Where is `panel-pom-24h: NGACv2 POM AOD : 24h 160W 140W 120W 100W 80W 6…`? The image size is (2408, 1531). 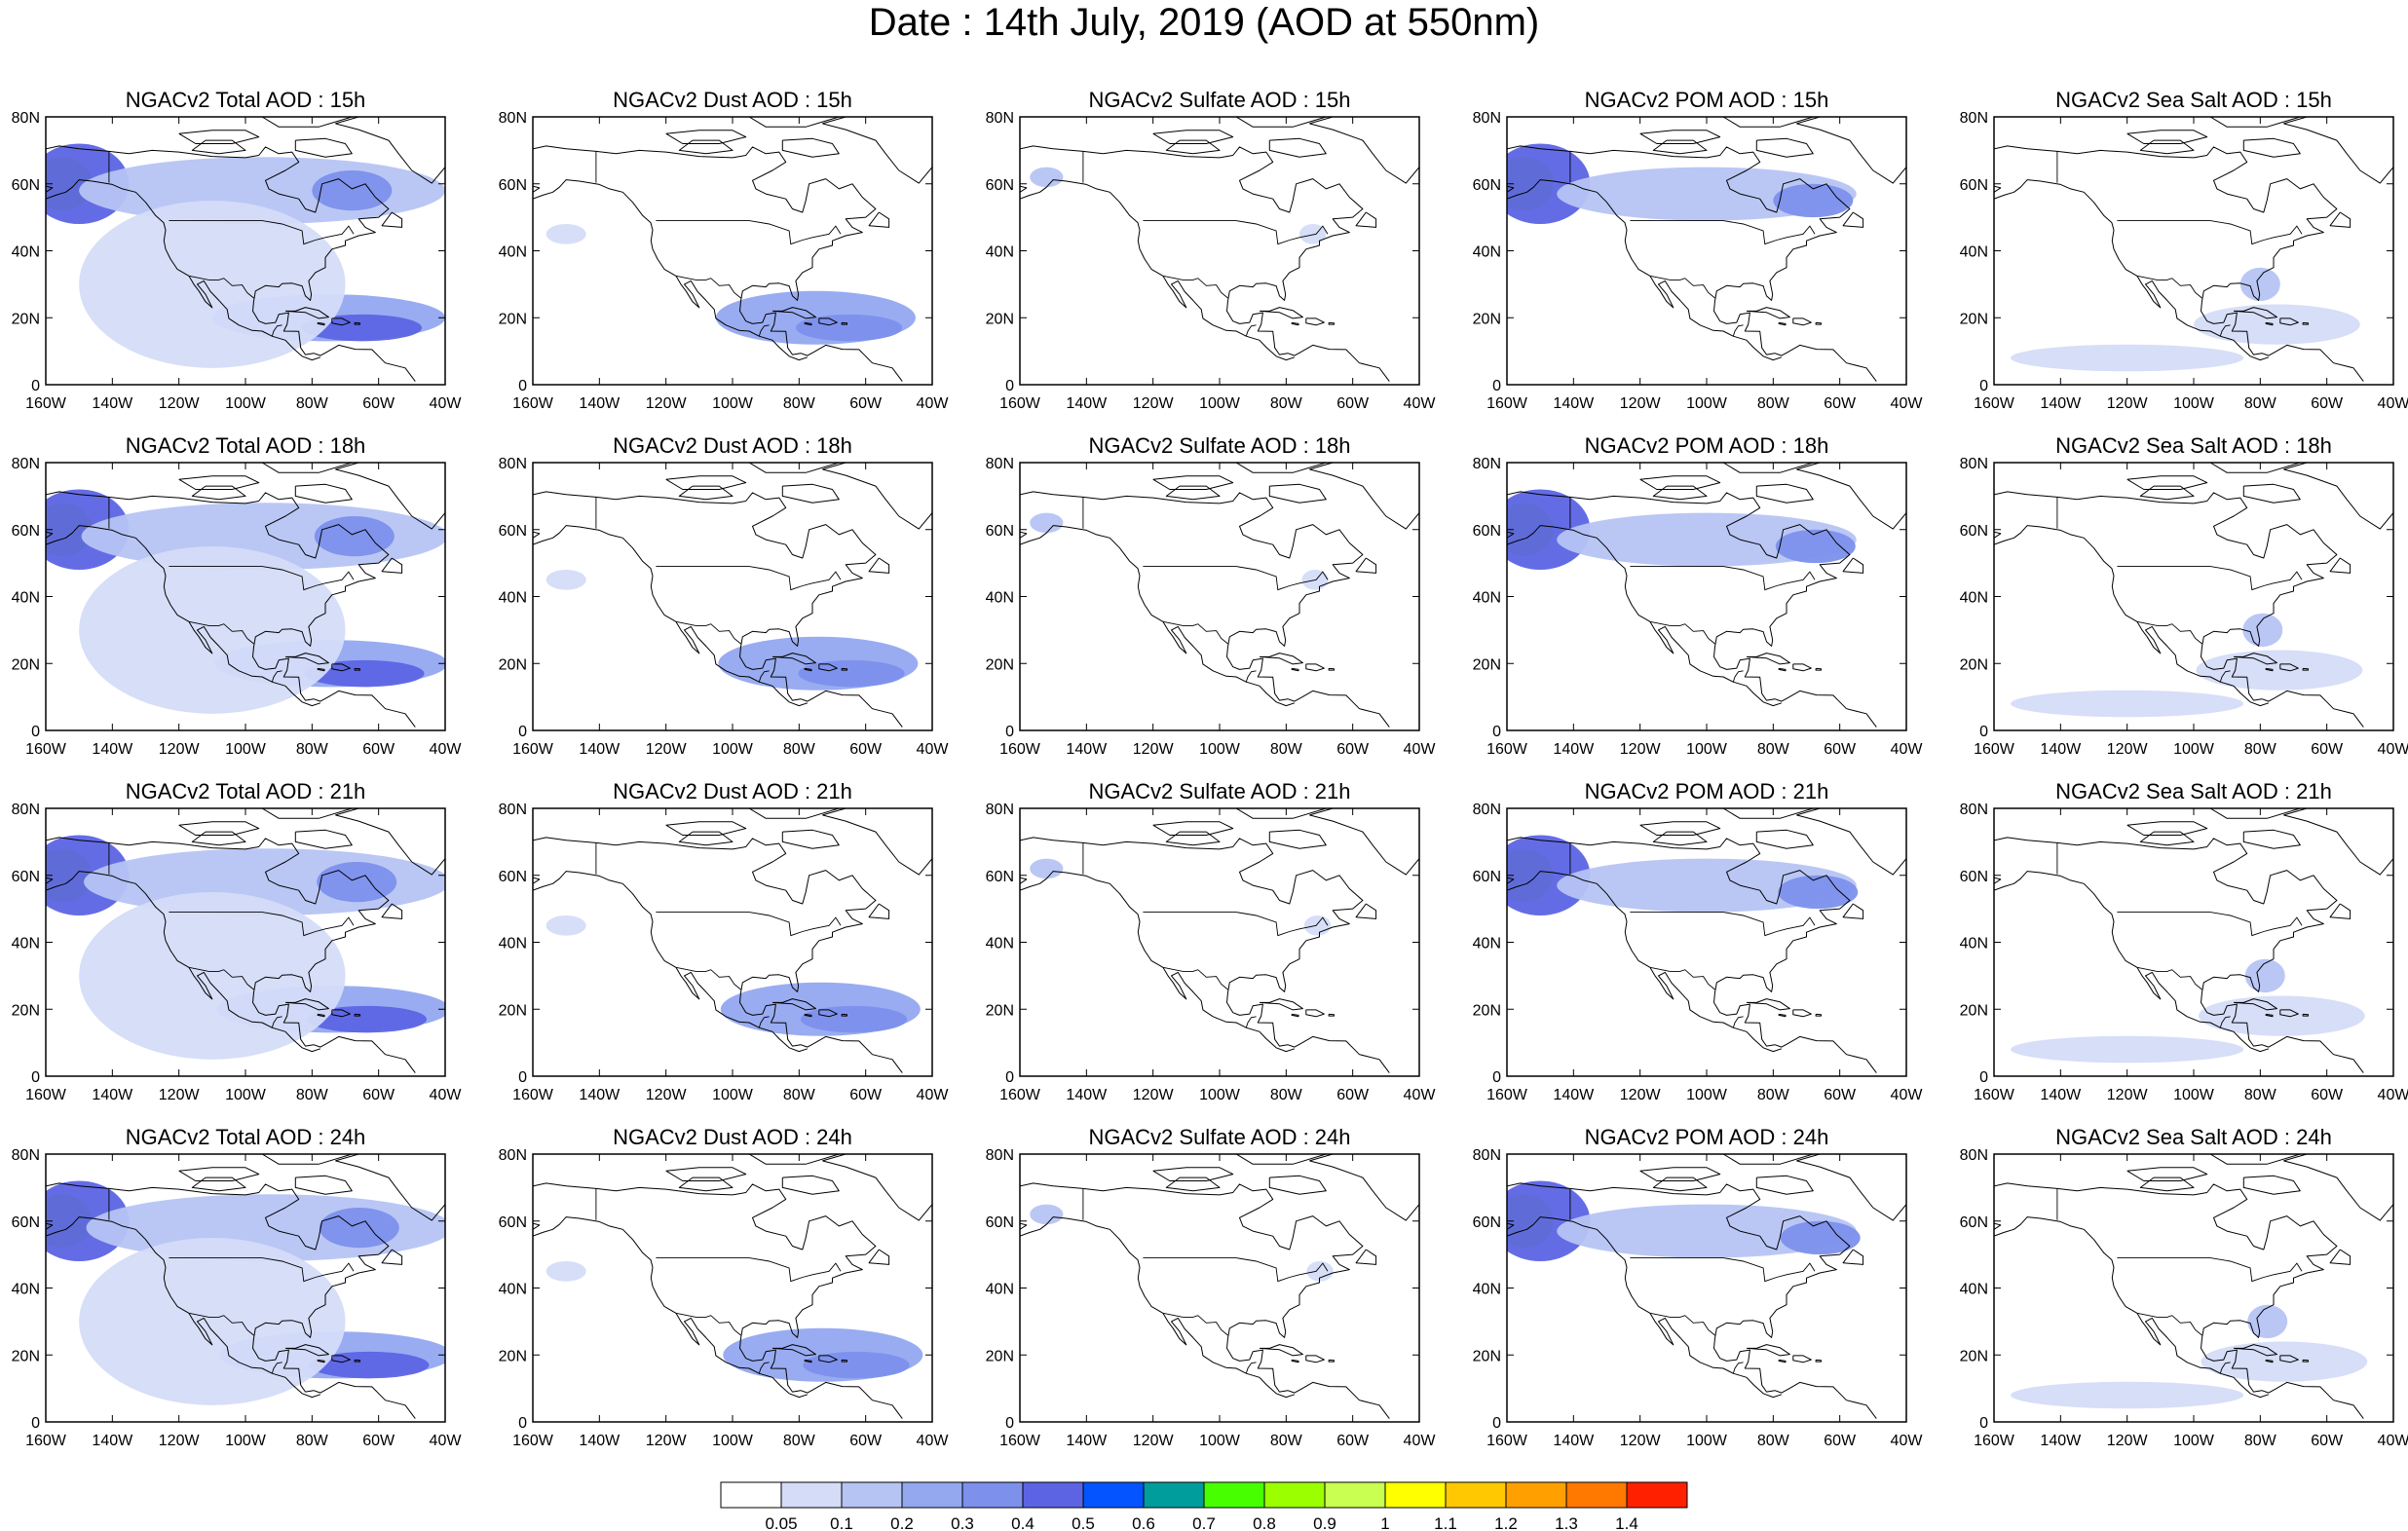 panel-pom-24h: NGACv2 POM AOD : 24h 160W 140W 120W 100W 80W 6… is located at coordinates (1698, 1287).